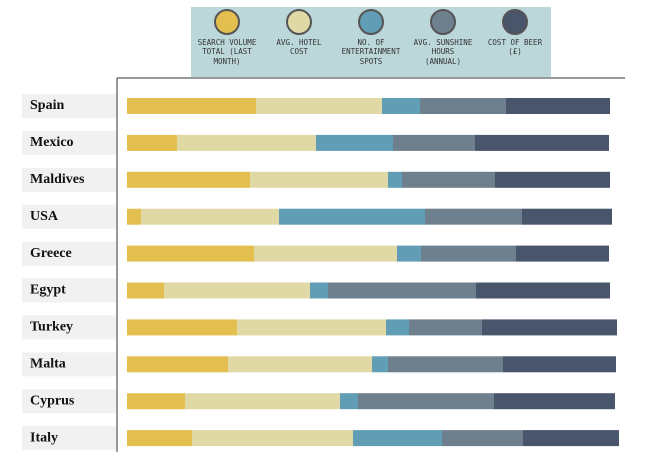 Image resolution: width=658 pixels, height=467 pixels. I want to click on legend-label: AVG. HOTEL COST, so click(299, 47).